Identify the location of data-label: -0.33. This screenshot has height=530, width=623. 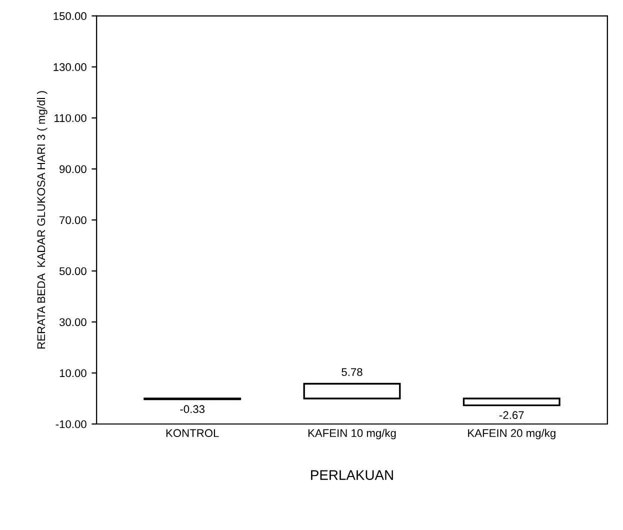
(192, 409).